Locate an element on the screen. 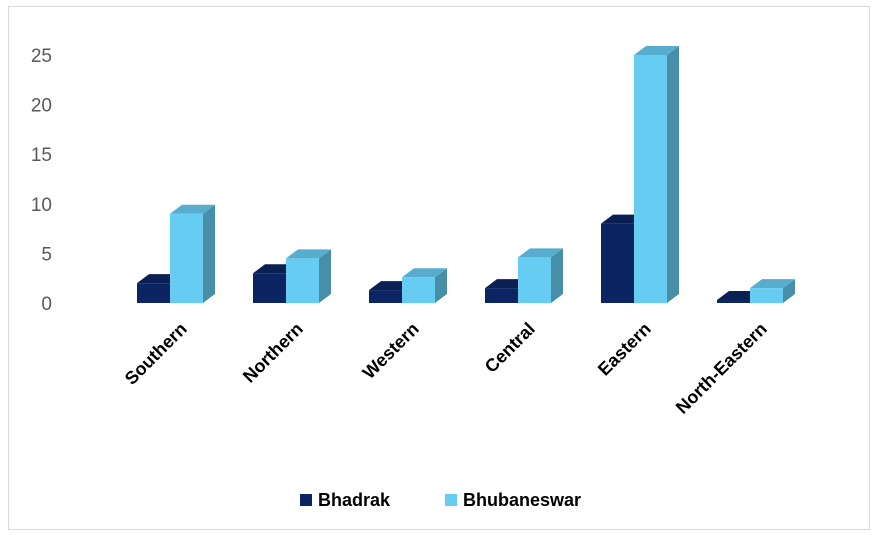 Image resolution: width=877 pixels, height=535 pixels. x-tick-label: Western is located at coordinates (391, 351).